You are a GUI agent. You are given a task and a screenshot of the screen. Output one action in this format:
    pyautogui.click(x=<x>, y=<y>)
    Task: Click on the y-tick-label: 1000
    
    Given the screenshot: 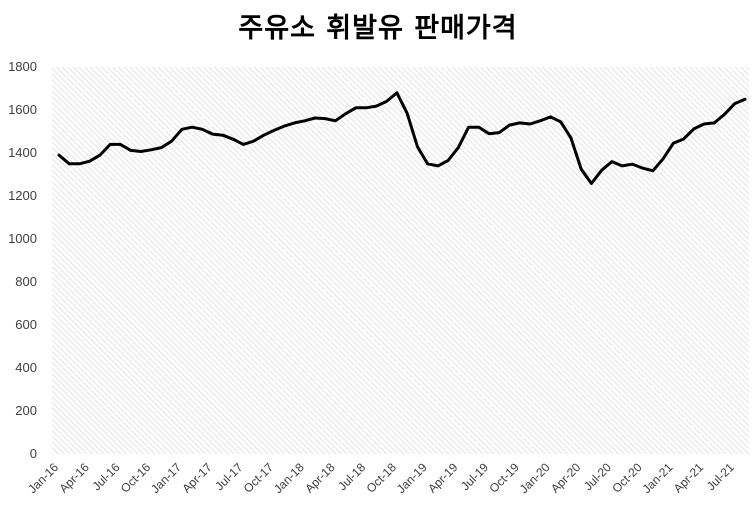 What is the action you would take?
    pyautogui.click(x=22, y=238)
    